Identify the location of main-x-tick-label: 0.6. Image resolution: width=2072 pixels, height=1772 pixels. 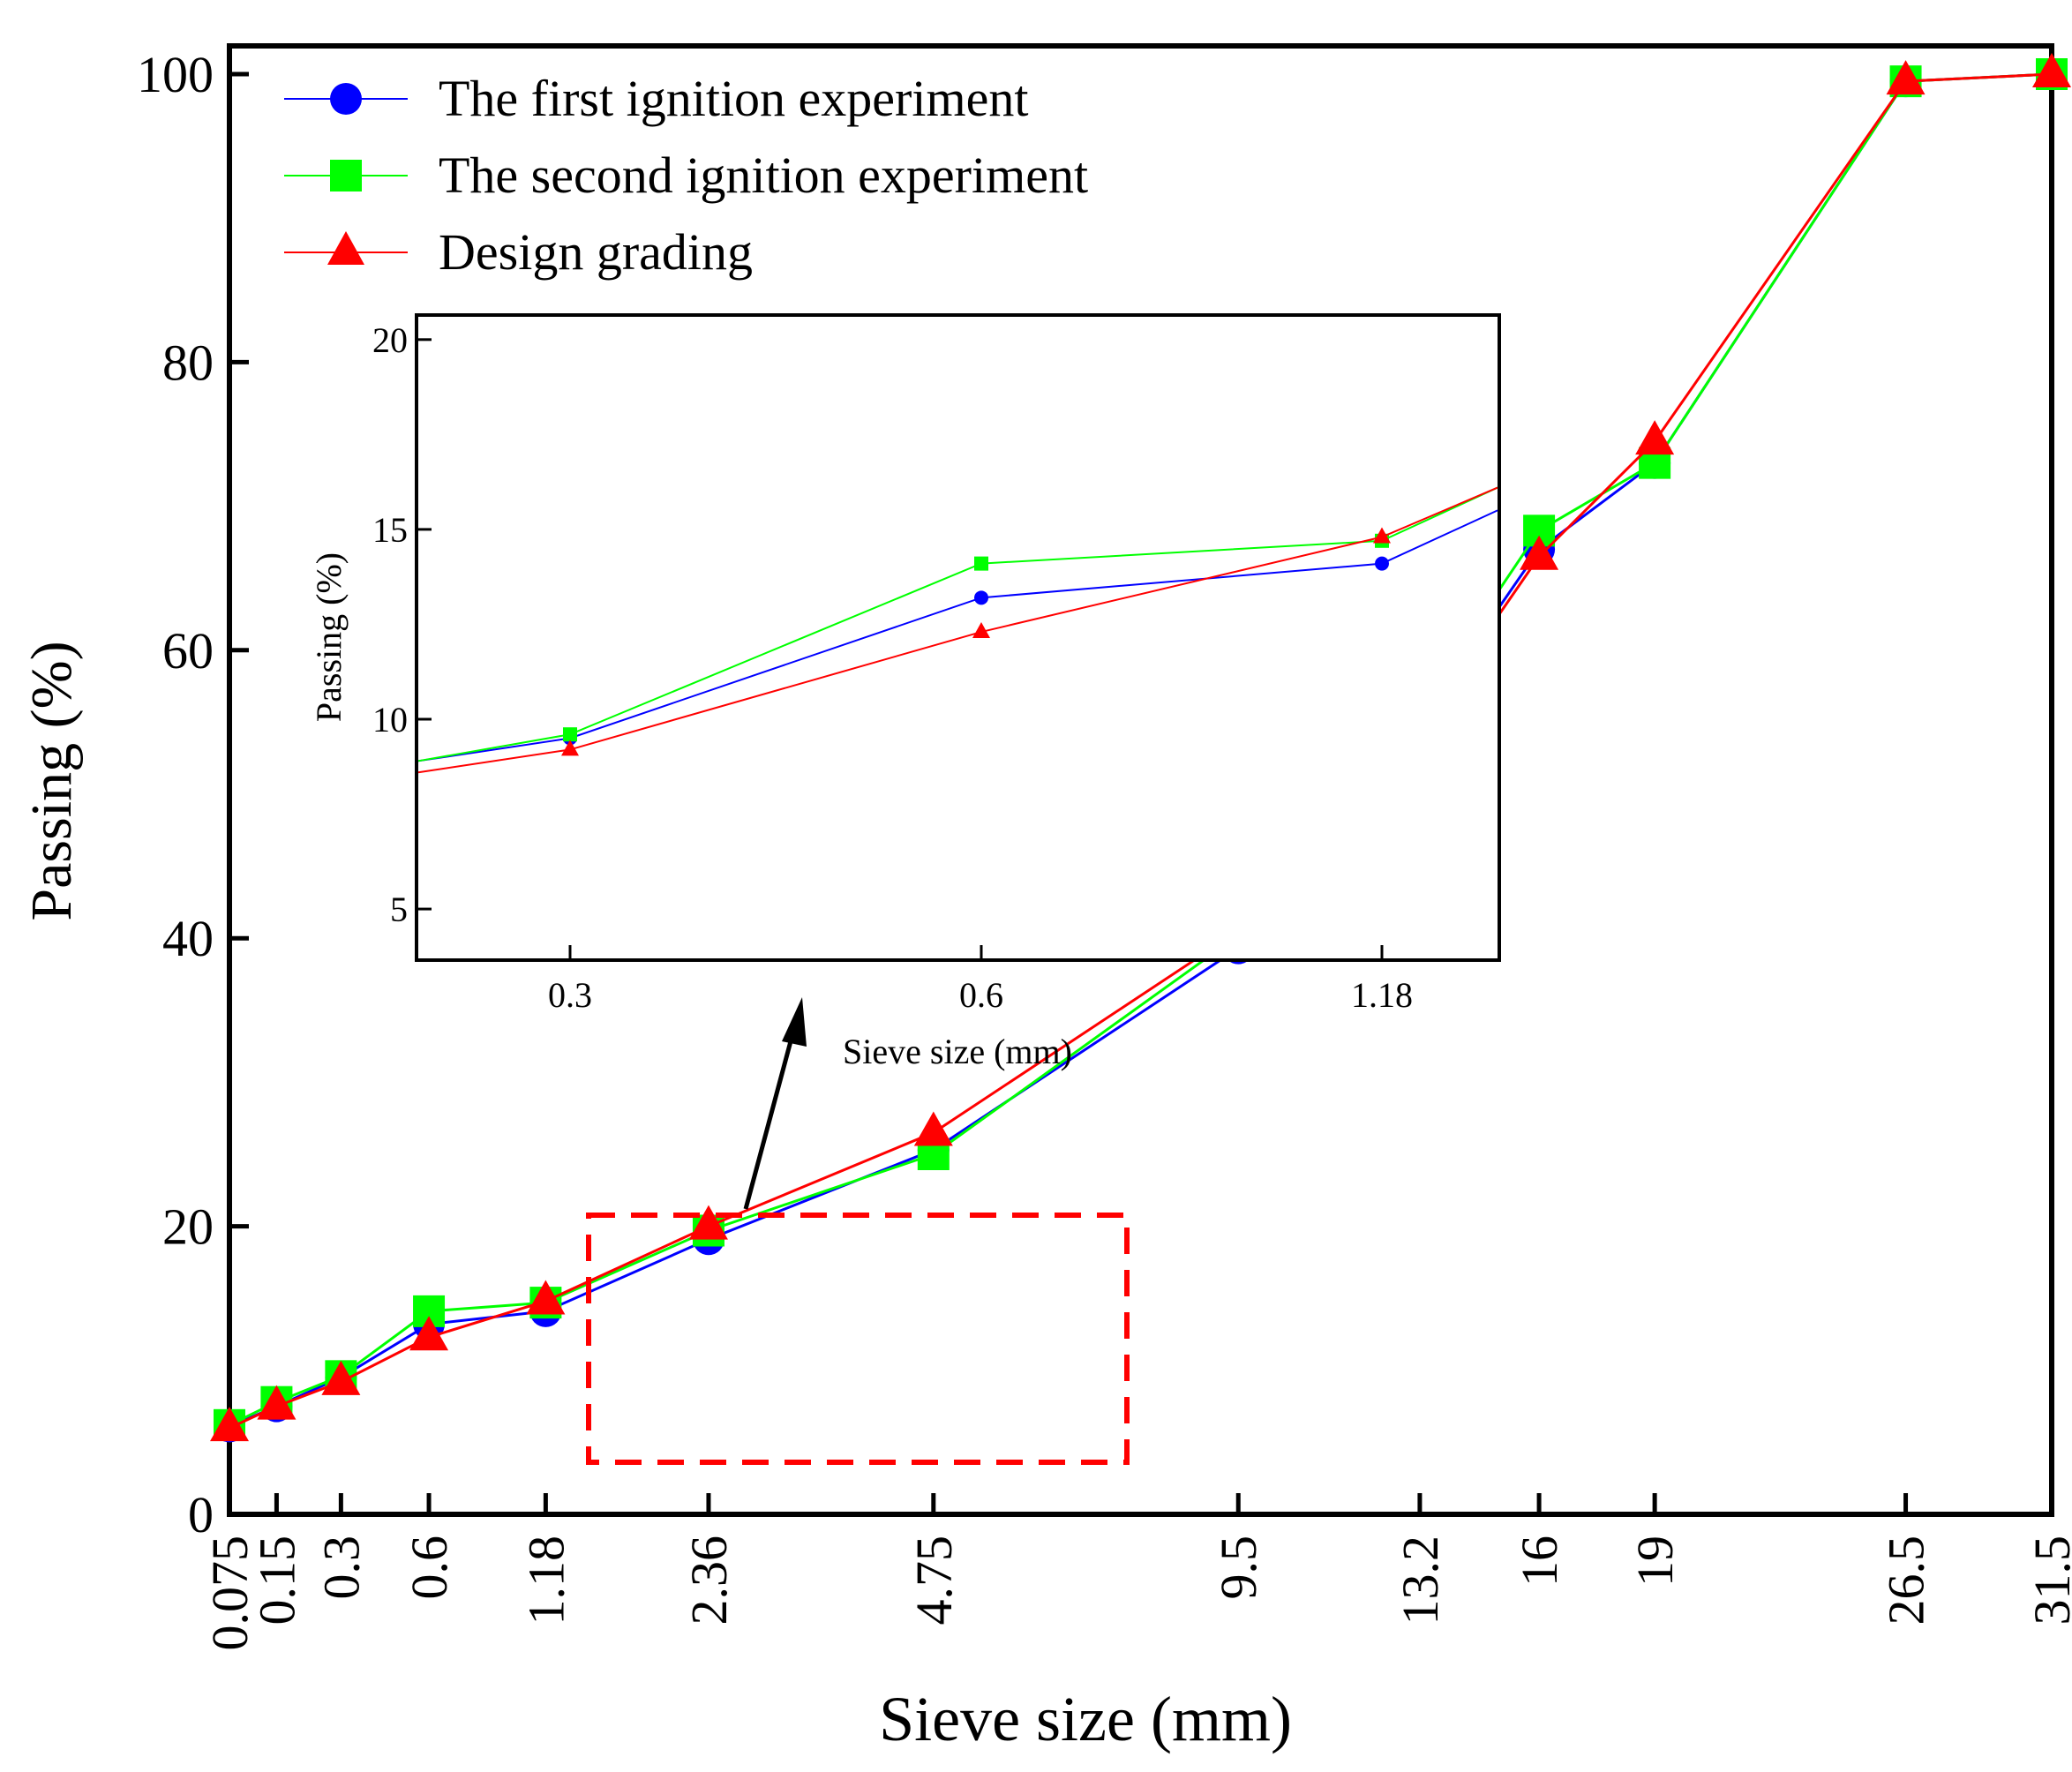
(430, 1567).